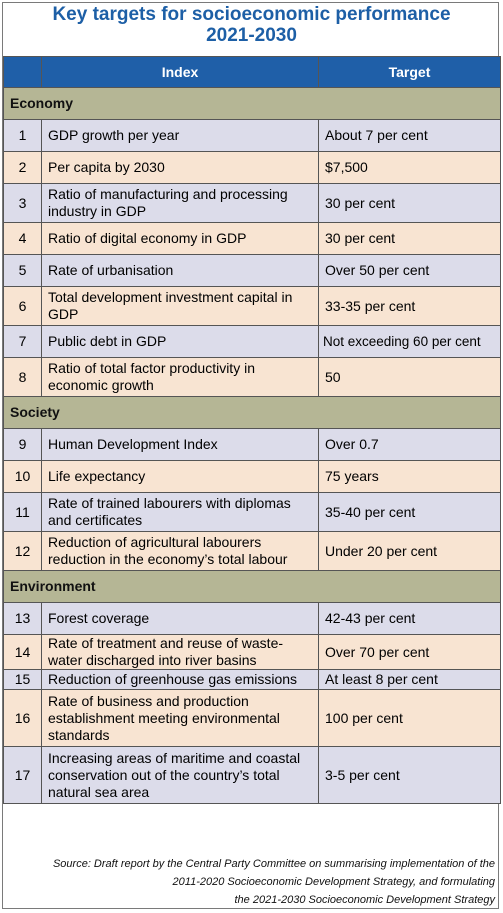 The image size is (503, 913). I want to click on row-number: 14, so click(22, 652).